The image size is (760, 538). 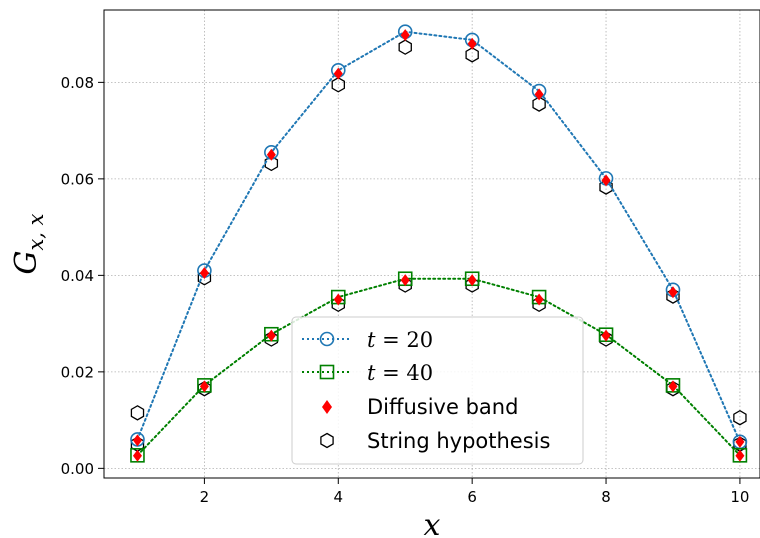 I want to click on y-tick-label: 0.08, so click(x=77, y=83).